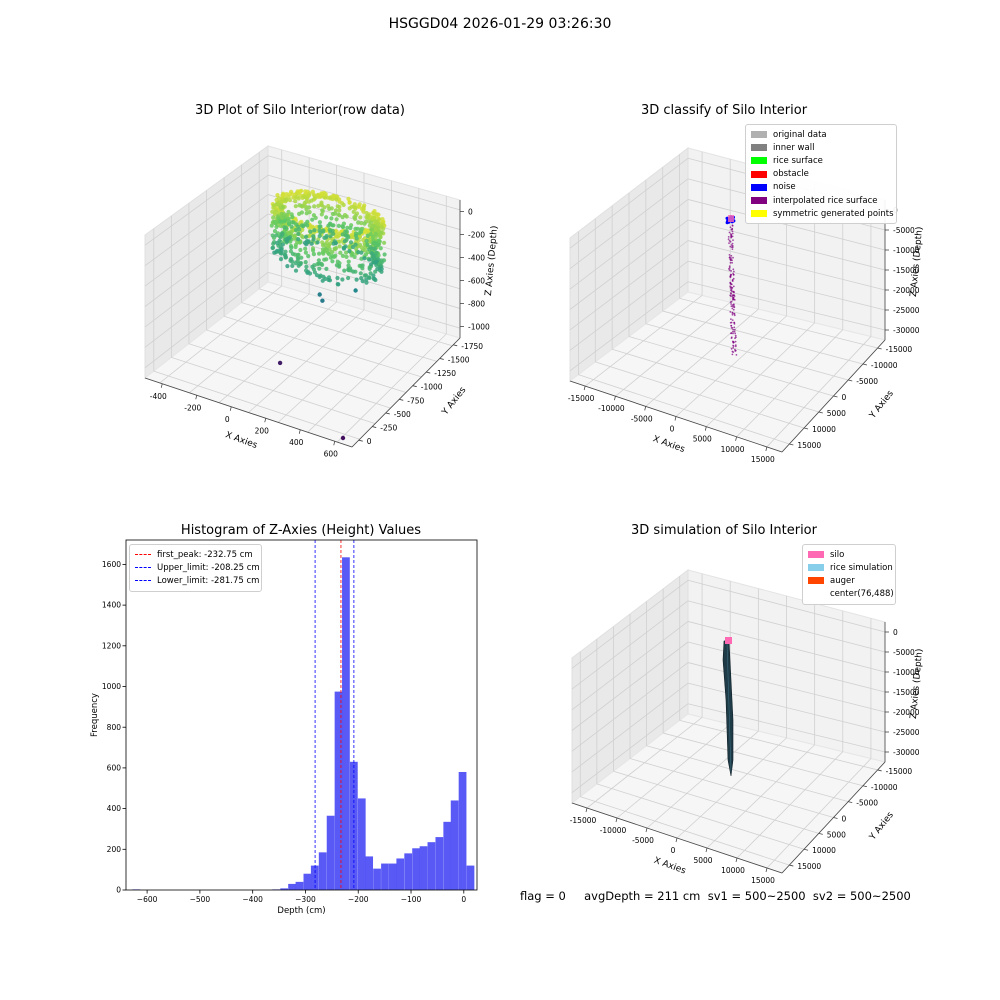 This screenshot has height=1000, width=1000. Describe the element at coordinates (265, 420) in the screenshot. I see `x-tick` at that location.